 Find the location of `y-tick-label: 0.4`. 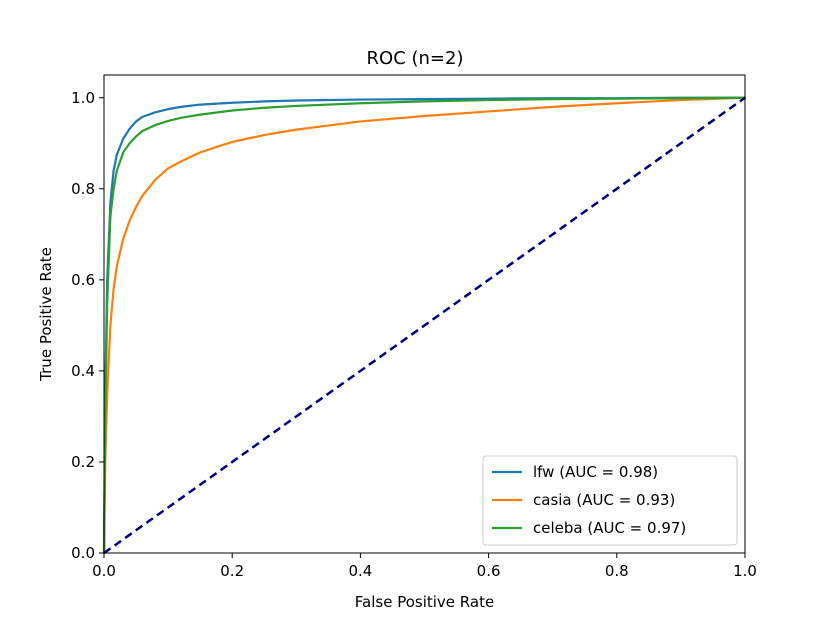

y-tick-label: 0.4 is located at coordinates (83, 371).